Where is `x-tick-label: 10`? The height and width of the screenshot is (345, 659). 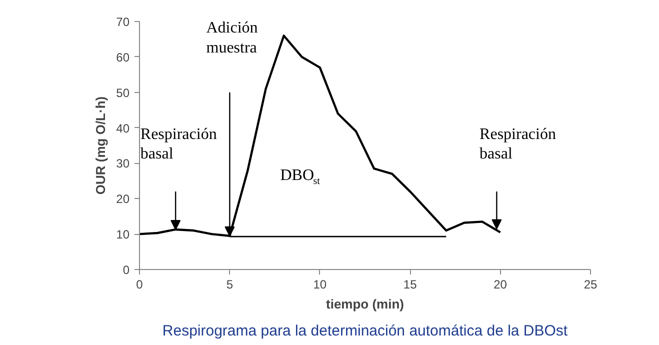 x-tick-label: 10 is located at coordinates (320, 285).